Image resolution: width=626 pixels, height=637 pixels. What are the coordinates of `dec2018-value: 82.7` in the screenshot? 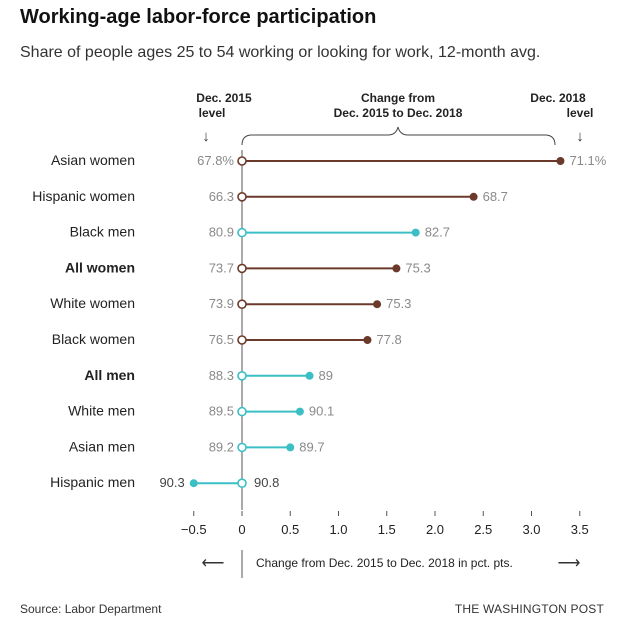 It's located at (437, 232).